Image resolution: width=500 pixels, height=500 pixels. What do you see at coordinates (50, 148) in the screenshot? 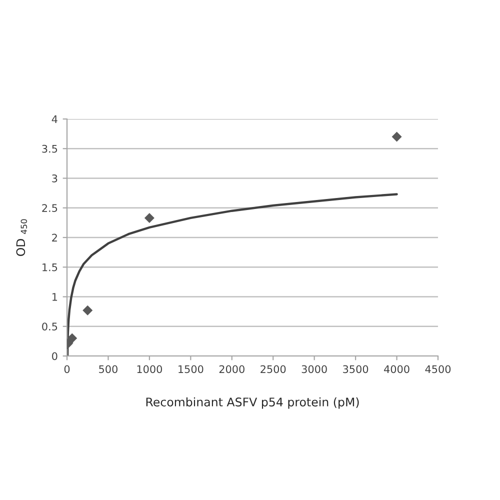
I see `y-tick-label: 3.5` at bounding box center [50, 148].